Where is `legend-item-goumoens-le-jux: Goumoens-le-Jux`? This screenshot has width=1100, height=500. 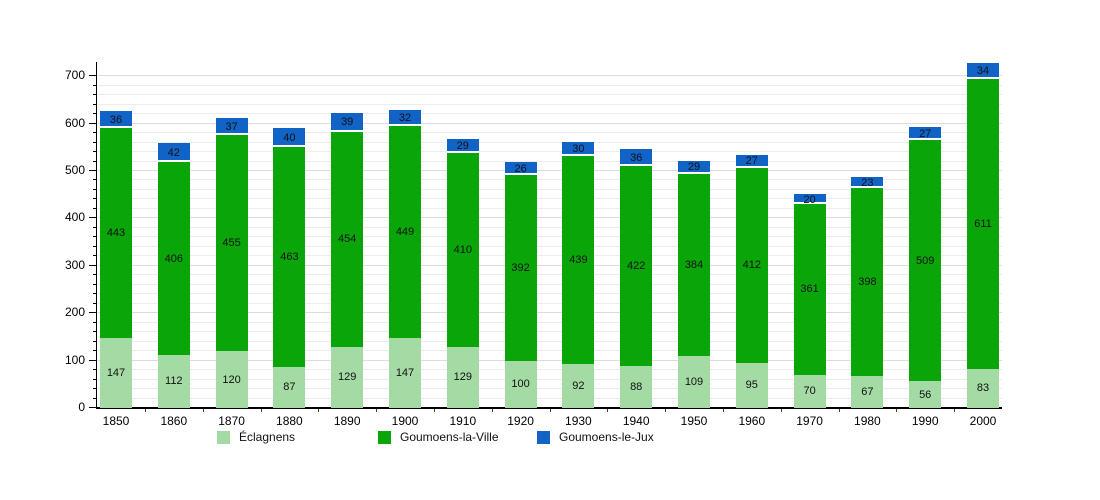 legend-item-goumoens-le-jux: Goumoens-le-Jux is located at coordinates (595, 437).